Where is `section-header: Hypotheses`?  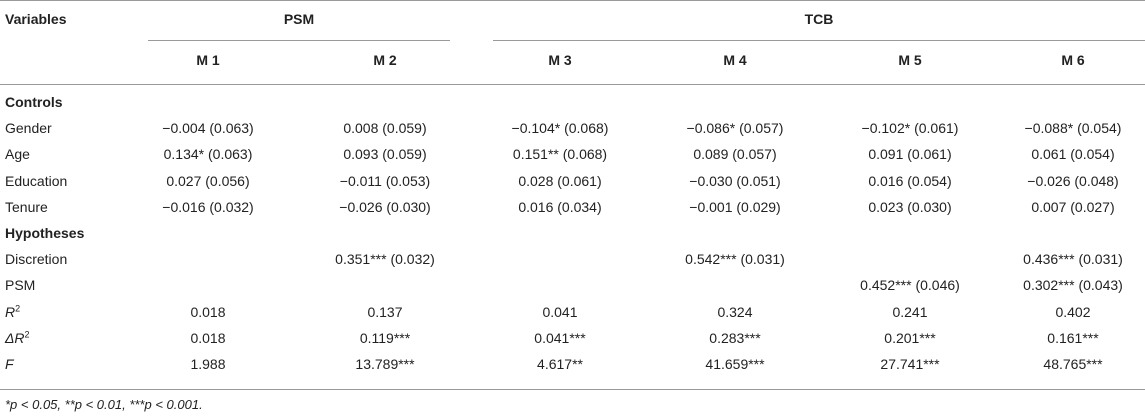 section-header: Hypotheses is located at coordinates (45, 233).